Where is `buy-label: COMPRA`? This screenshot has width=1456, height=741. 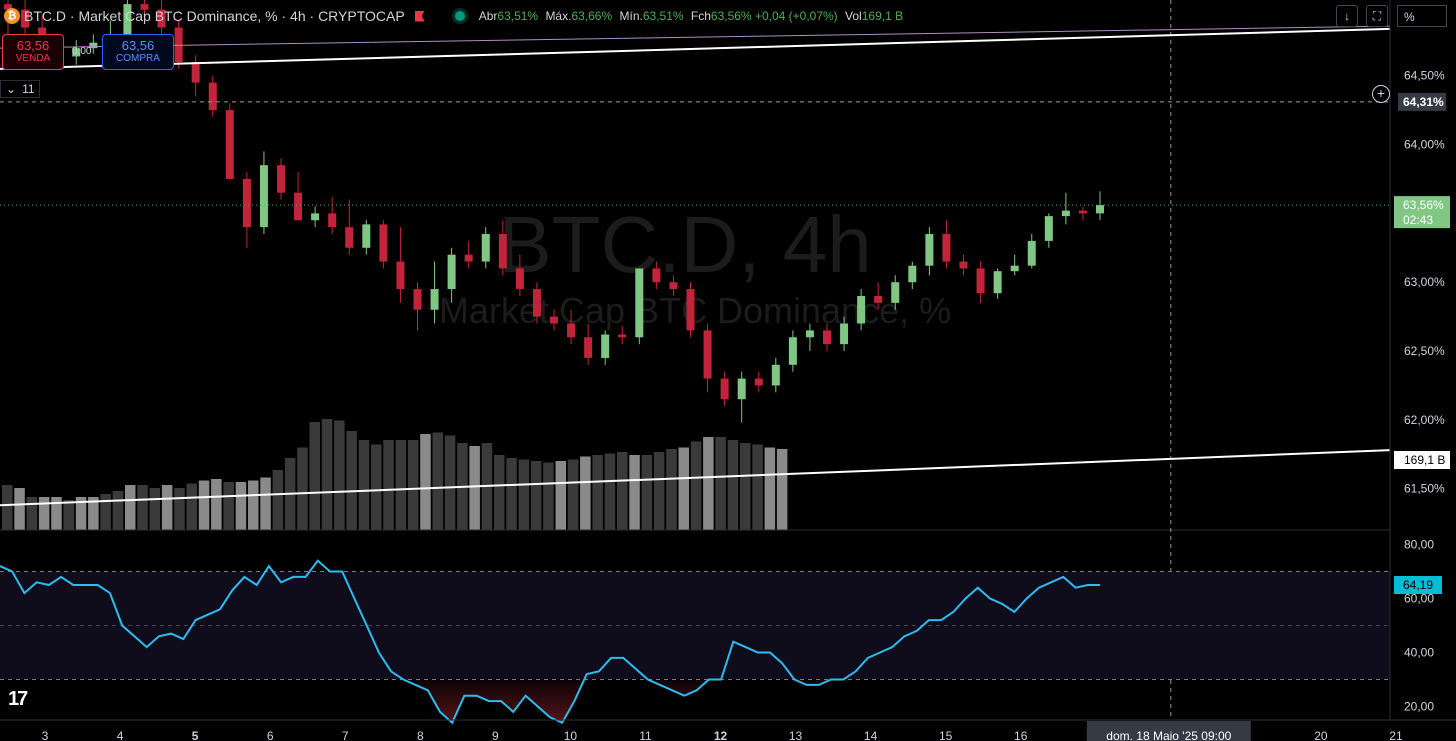
buy-label: COMPRA is located at coordinates (138, 58).